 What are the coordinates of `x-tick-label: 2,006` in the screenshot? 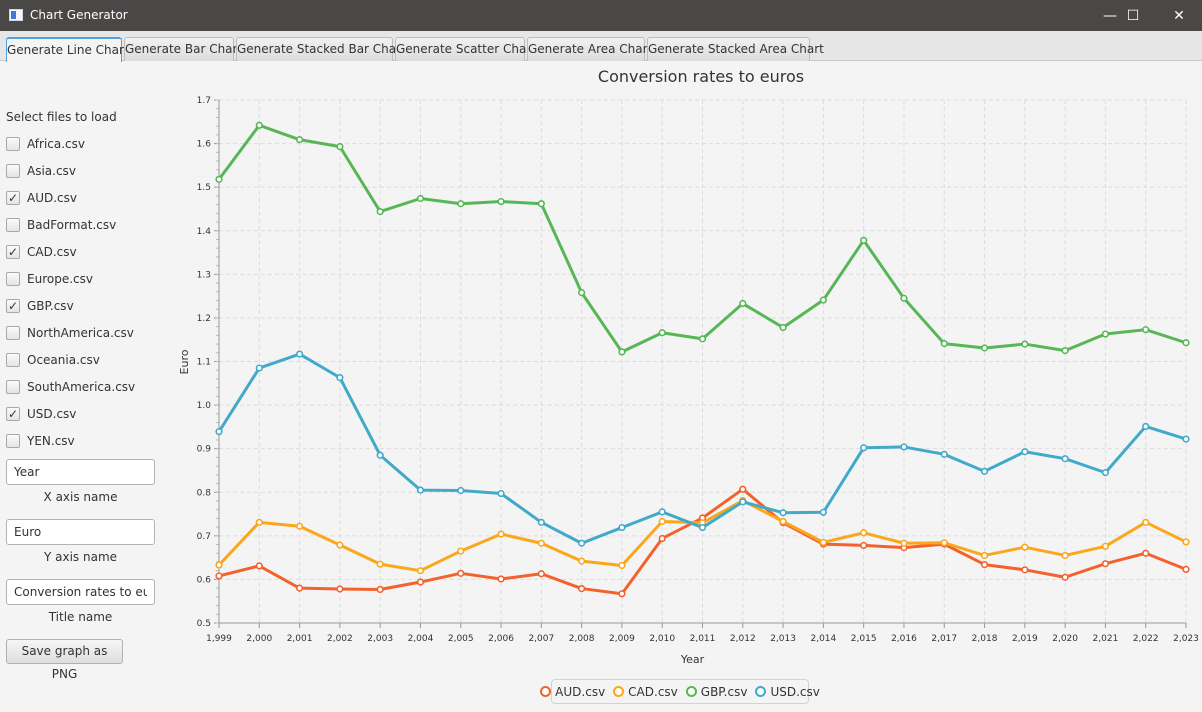 It's located at (501, 639).